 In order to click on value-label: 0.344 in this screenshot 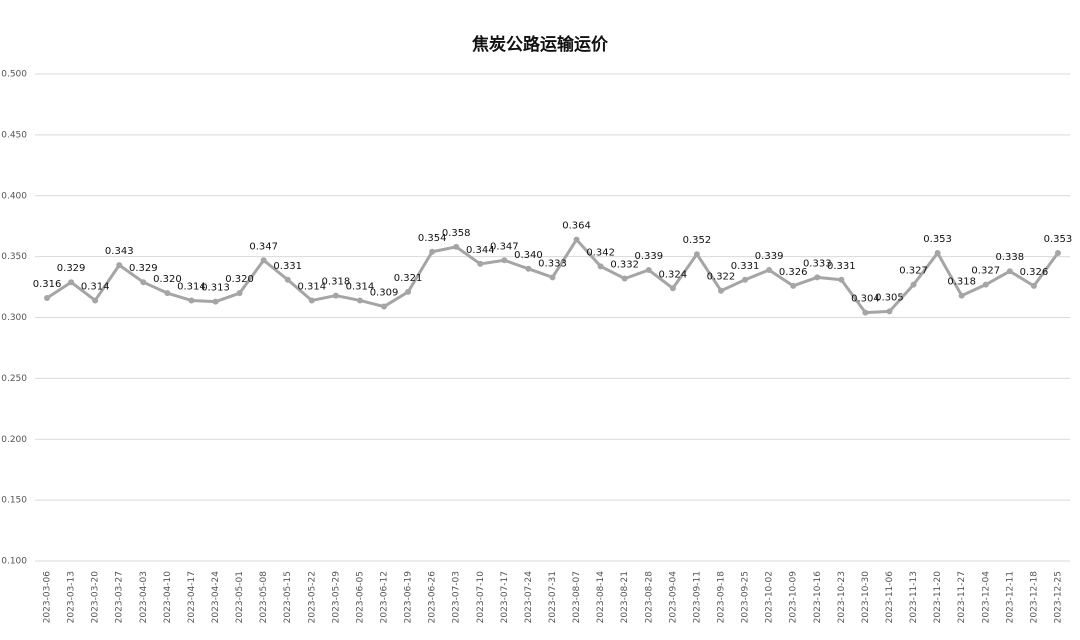, I will do `click(480, 250)`.